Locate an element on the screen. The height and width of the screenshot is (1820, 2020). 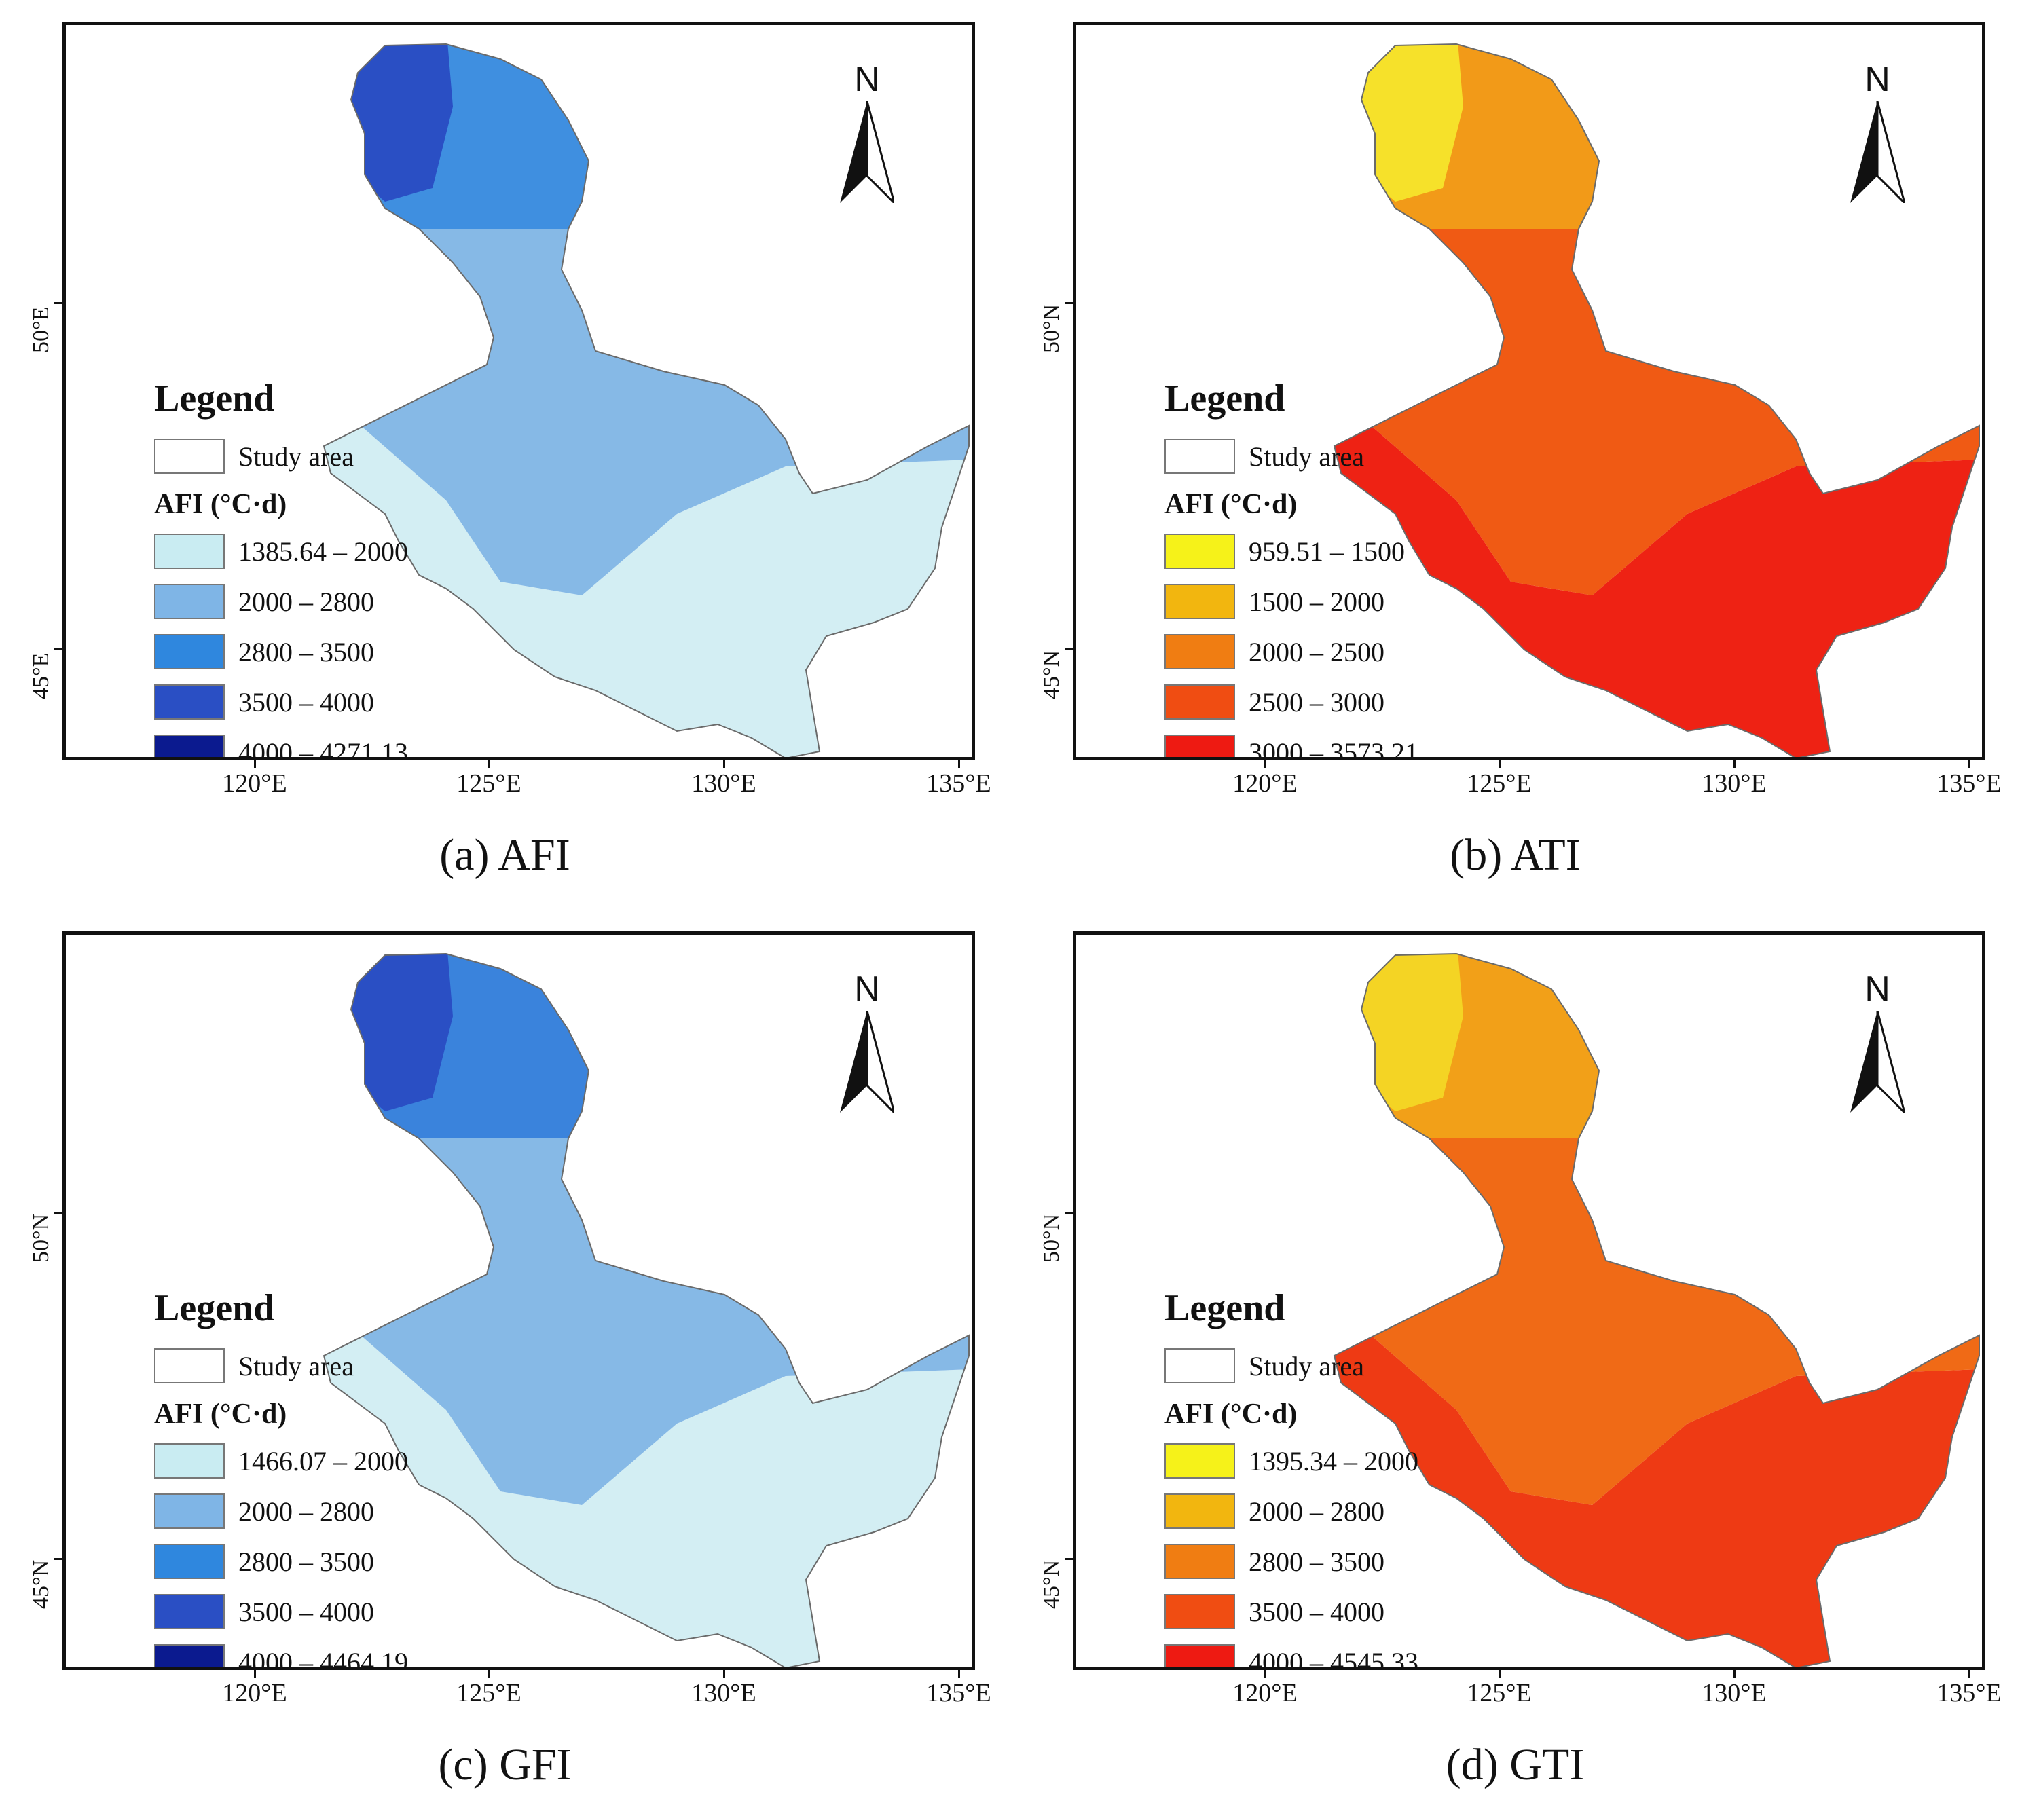
legend-class: 4000 – 4271.13 is located at coordinates (281, 747).